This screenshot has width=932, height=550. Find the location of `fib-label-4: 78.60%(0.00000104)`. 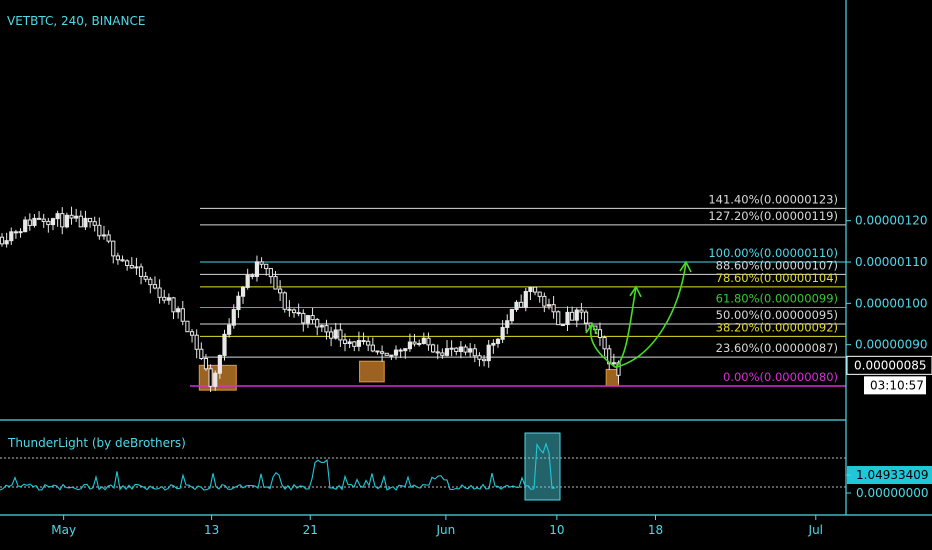

fib-label-4: 78.60%(0.00000104) is located at coordinates (777, 278).